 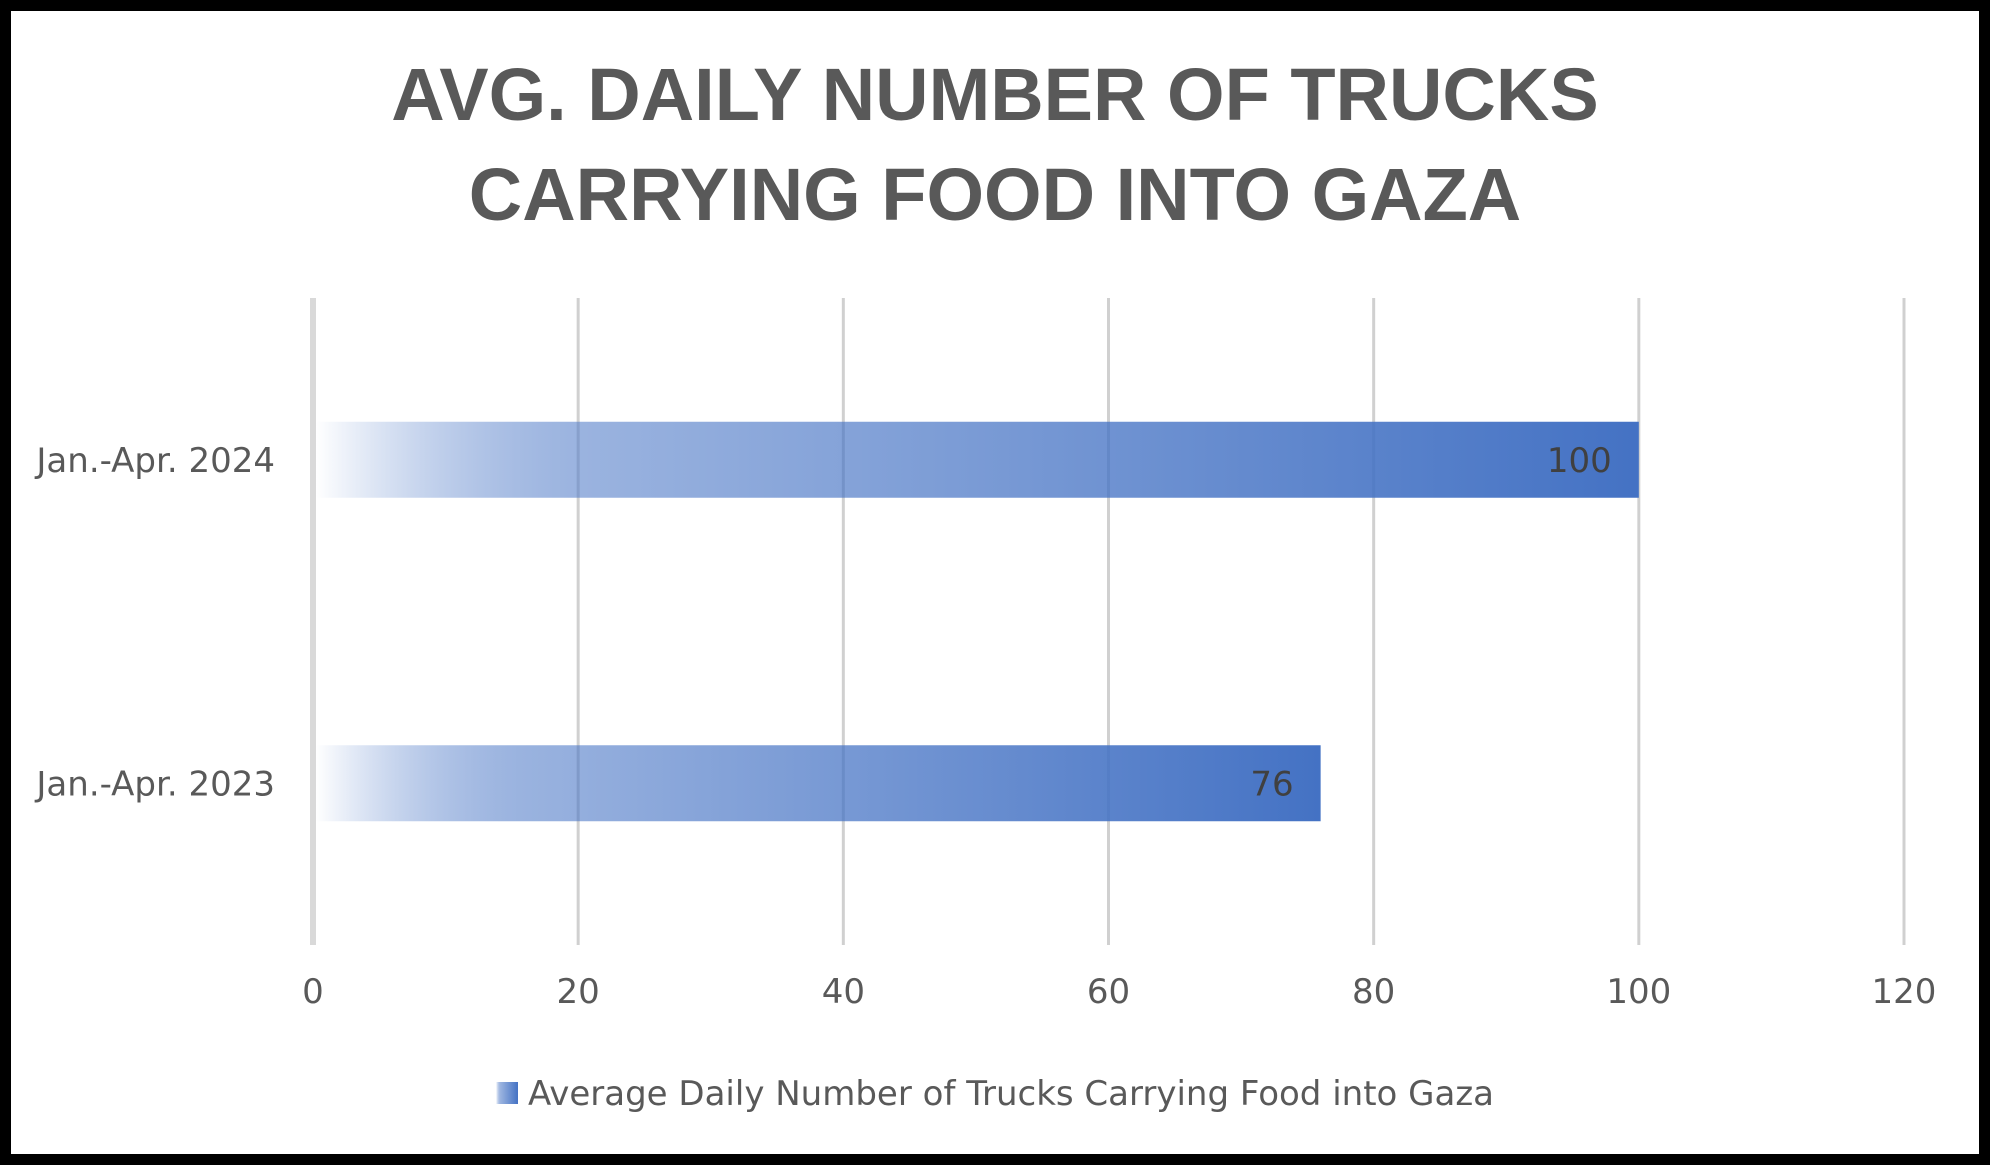 What do you see at coordinates (843, 992) in the screenshot?
I see `x-tick-label-40: 40` at bounding box center [843, 992].